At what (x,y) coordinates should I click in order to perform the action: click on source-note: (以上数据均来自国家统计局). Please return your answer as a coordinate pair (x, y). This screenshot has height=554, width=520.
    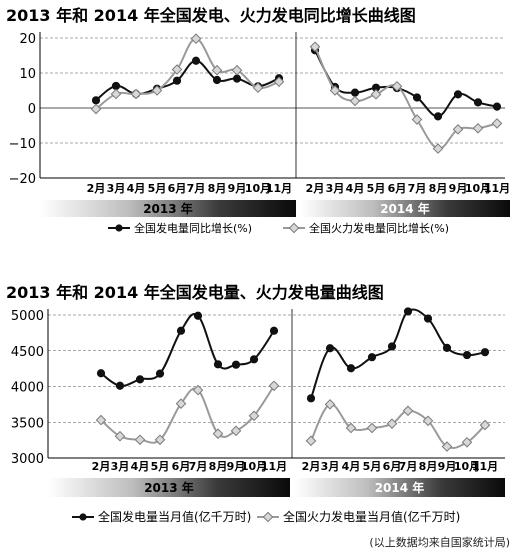
    Looking at the image, I should click on (439, 542).